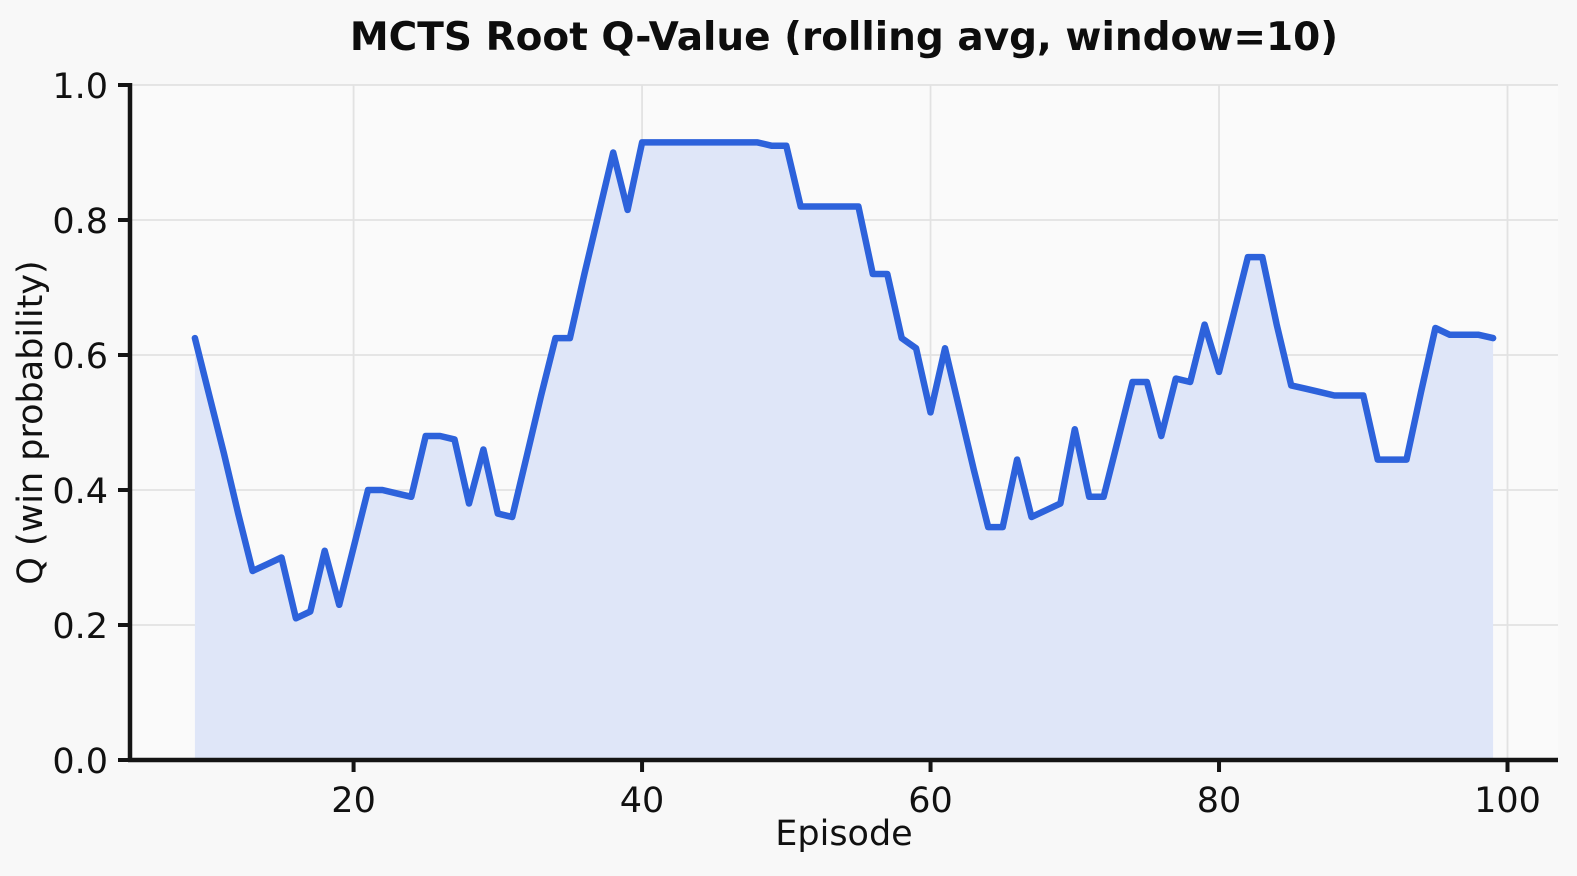 The height and width of the screenshot is (876, 1577). What do you see at coordinates (80, 762) in the screenshot?
I see `y-tick-label: 0.0` at bounding box center [80, 762].